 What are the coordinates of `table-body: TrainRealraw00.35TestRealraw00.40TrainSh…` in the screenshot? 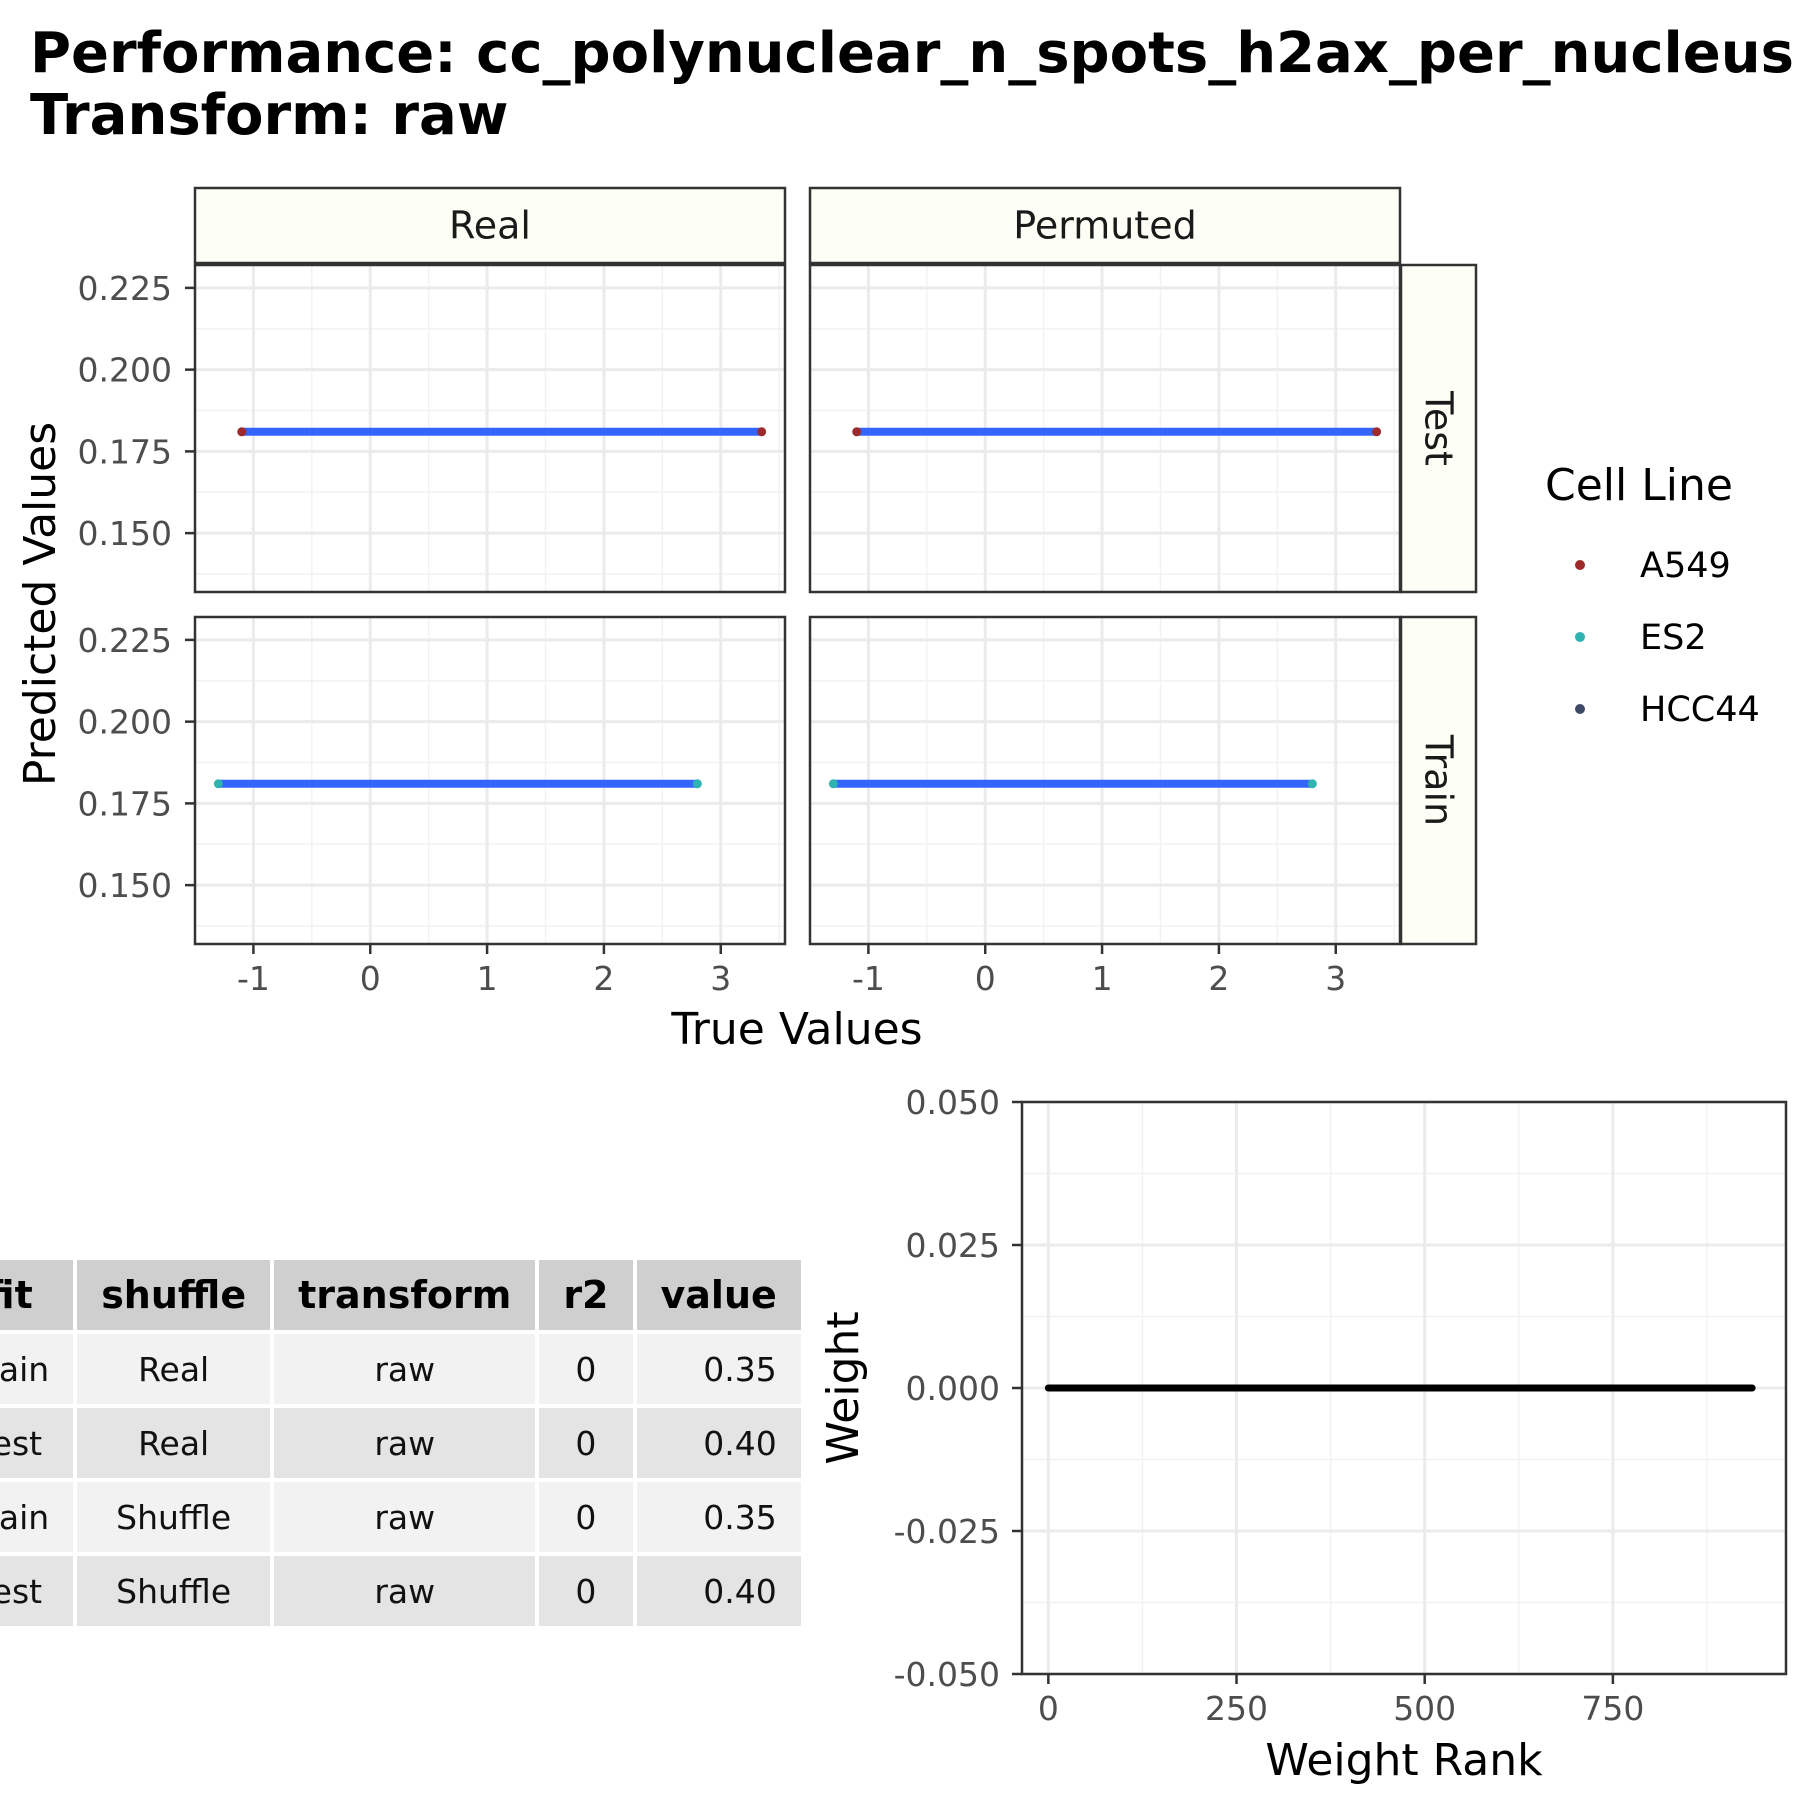 It's located at (400, 1480).